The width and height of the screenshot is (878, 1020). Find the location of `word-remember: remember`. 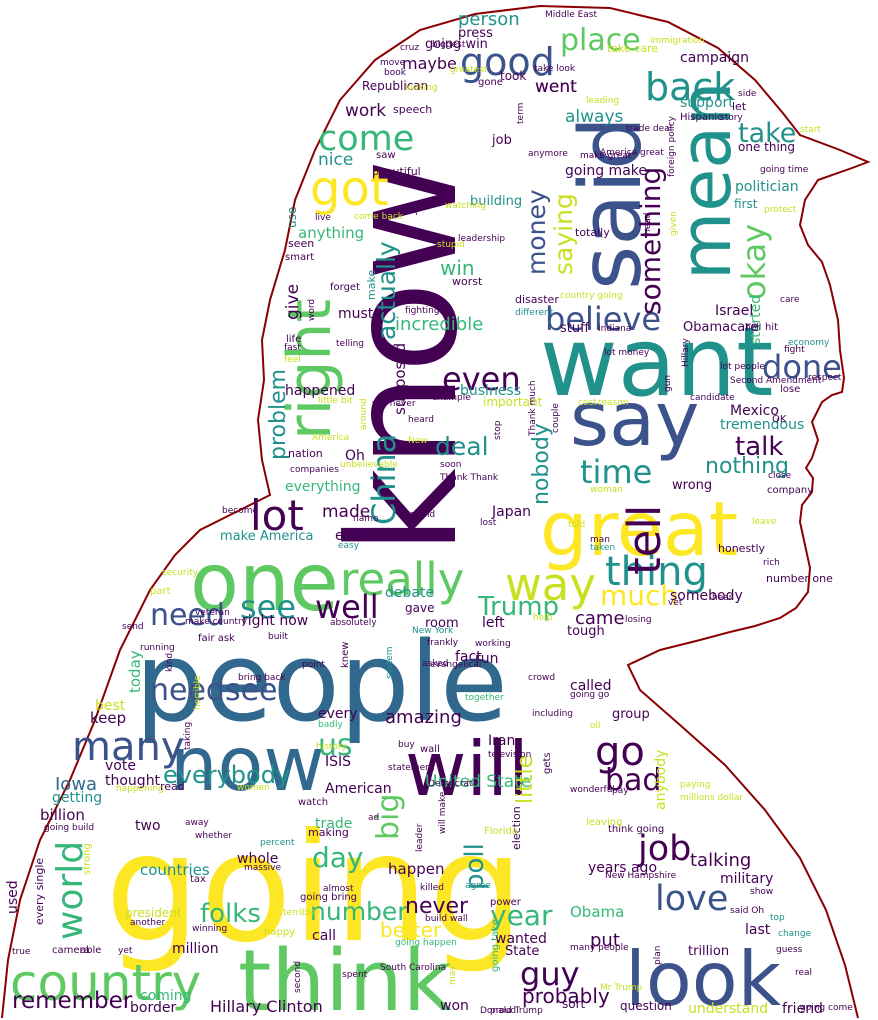

word-remember: remember is located at coordinates (72, 1001).